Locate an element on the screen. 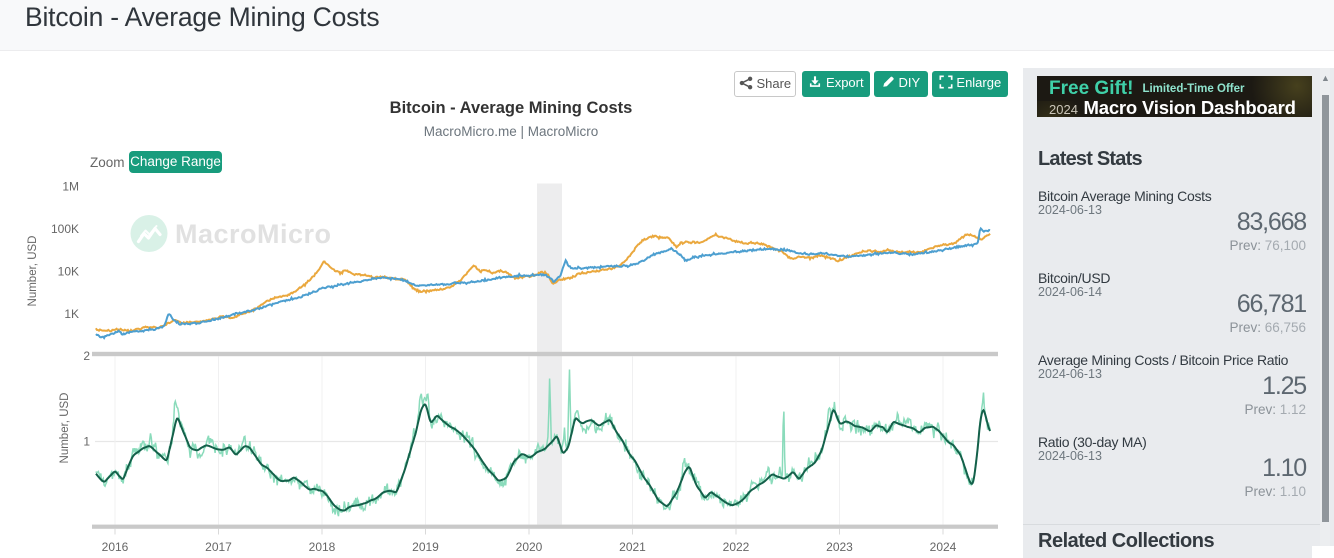  svg-text: MacroMicro is located at coordinates (253, 234).